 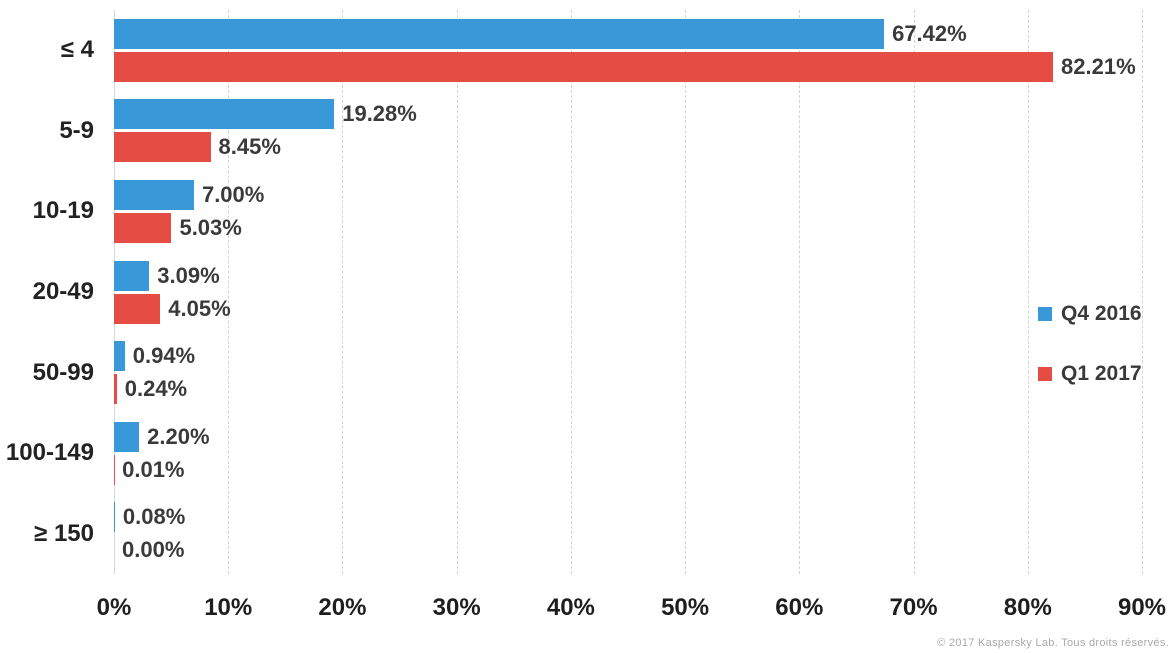 What do you see at coordinates (1142, 607) in the screenshot?
I see `x-tick-label: 90%` at bounding box center [1142, 607].